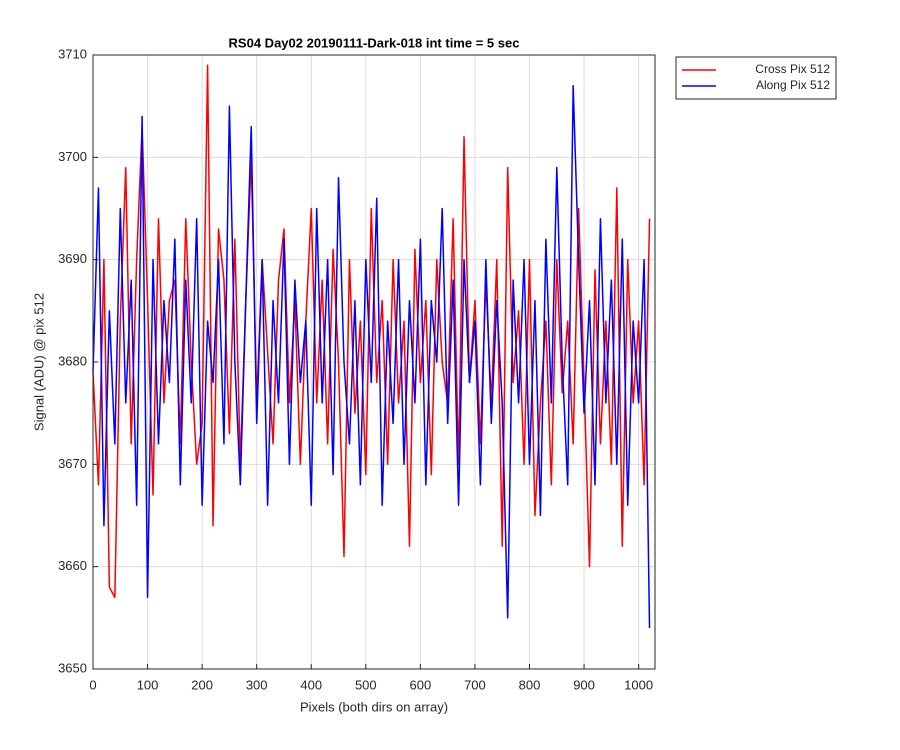 This screenshot has height=750, width=900. I want to click on legend-box, so click(756, 78).